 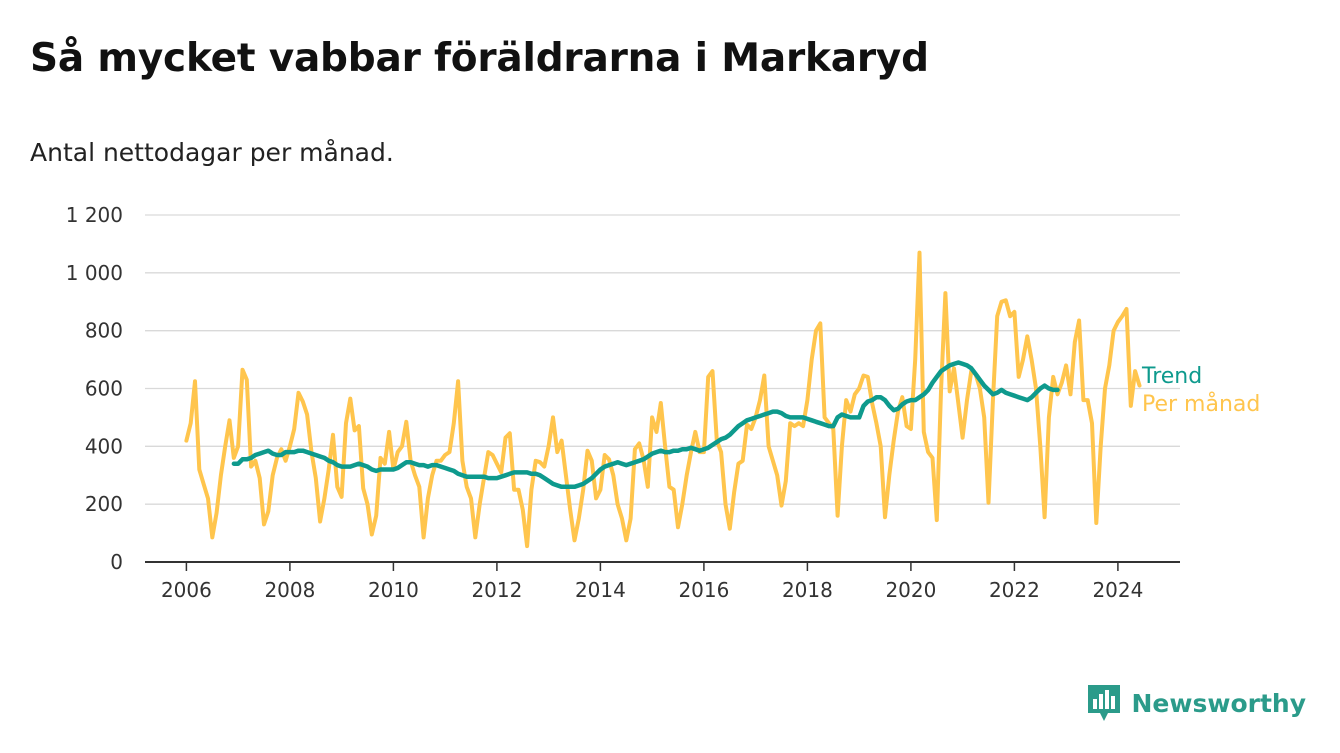 What do you see at coordinates (104, 389) in the screenshot?
I see `y-tick-label: 600` at bounding box center [104, 389].